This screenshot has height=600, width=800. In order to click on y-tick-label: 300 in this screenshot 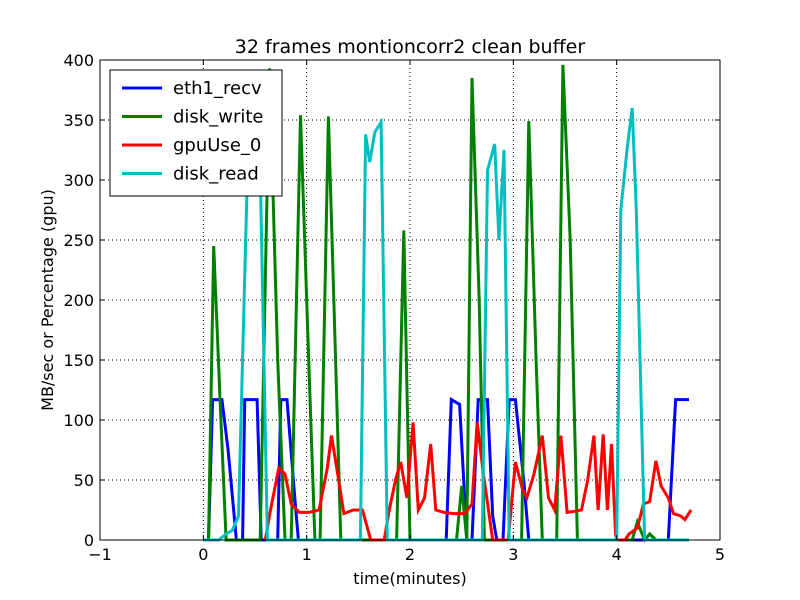, I will do `click(78, 180)`.